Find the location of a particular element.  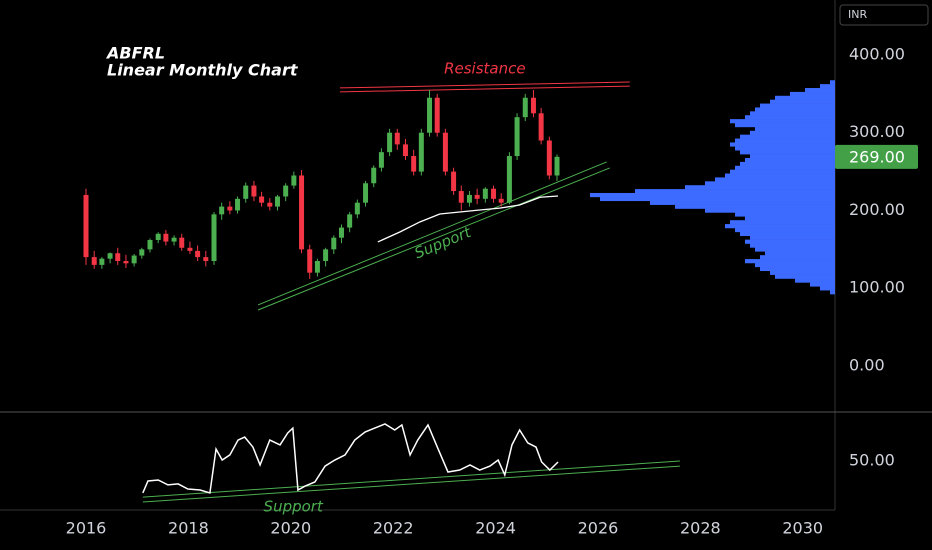

moving-average is located at coordinates (468, 219).